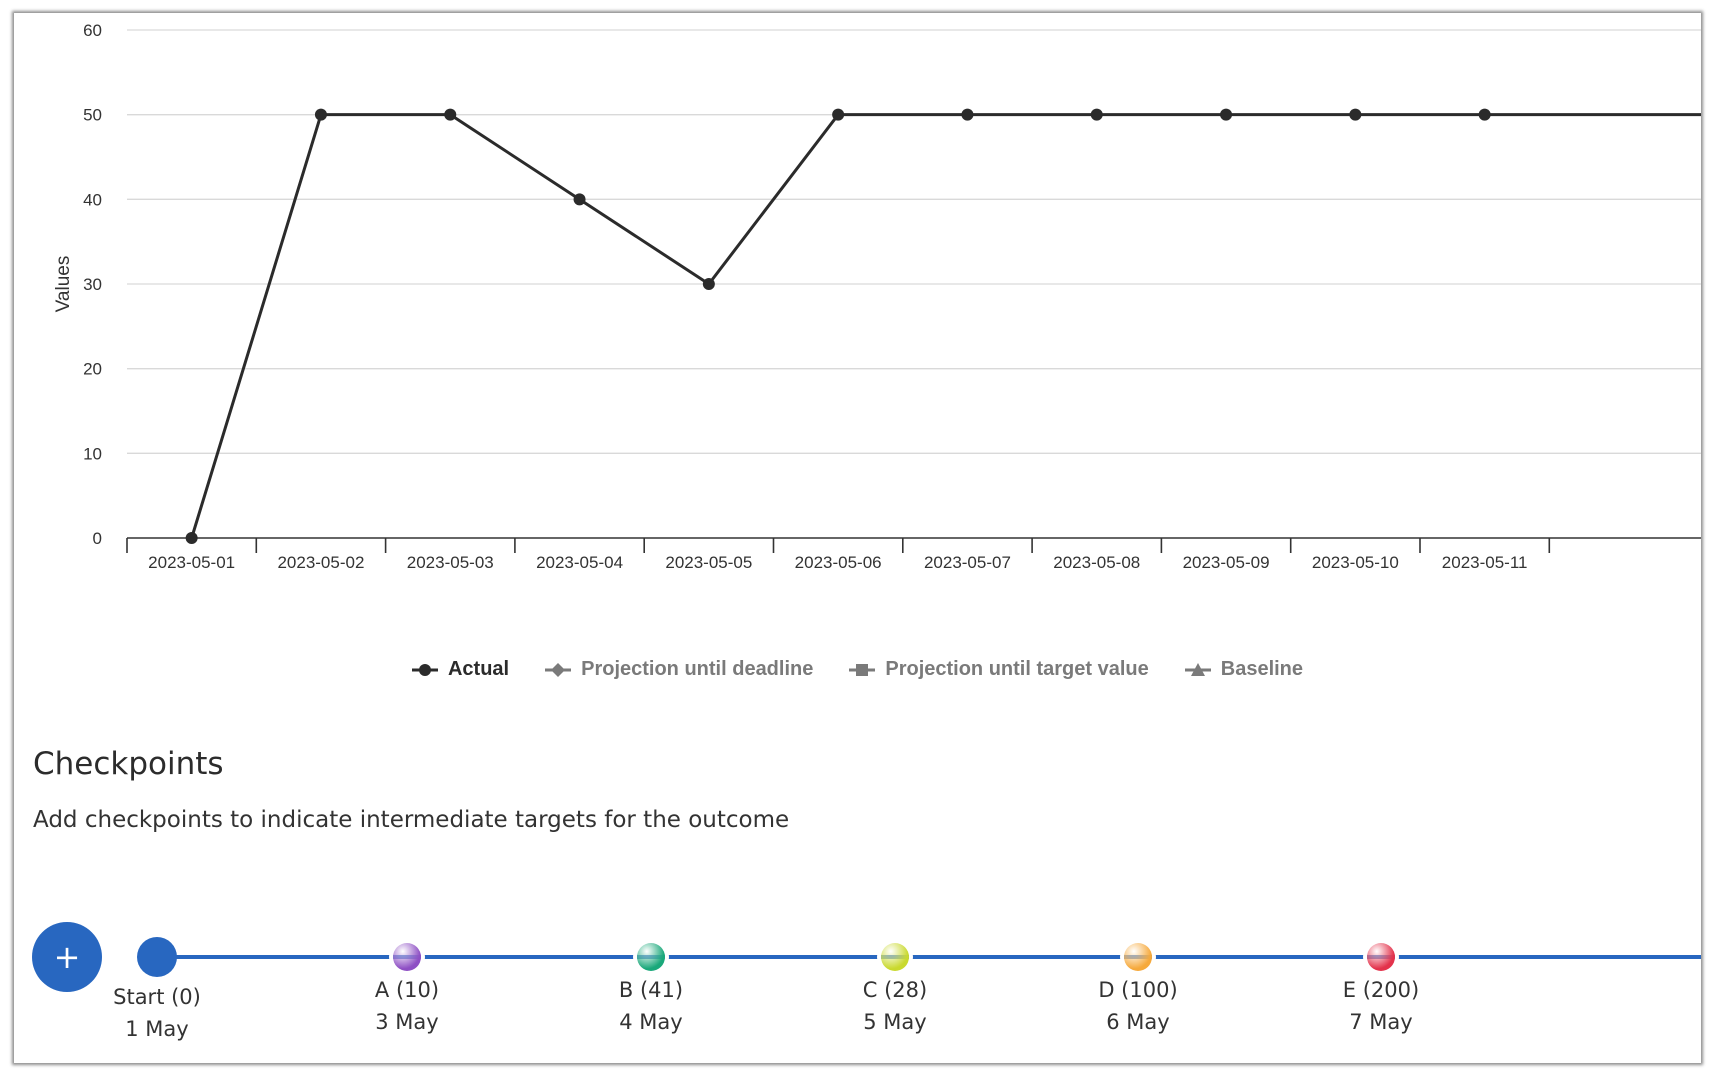  I want to click on legend-circle-icon, so click(424, 669).